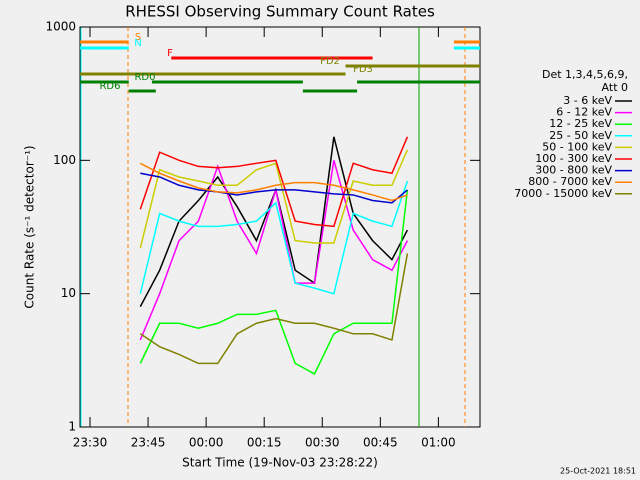  I want to click on x-tick-label: 00:30, so click(322, 443).